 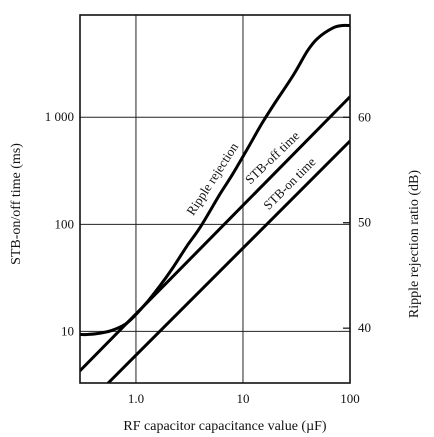 What do you see at coordinates (346, 222) in the screenshot?
I see `axis-ticks` at bounding box center [346, 222].